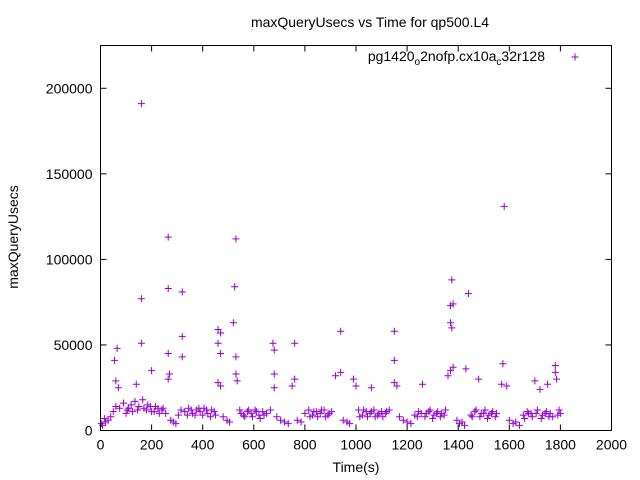 The width and height of the screenshot is (640, 480). What do you see at coordinates (355, 445) in the screenshot?
I see `x-tick-label: 1000` at bounding box center [355, 445].